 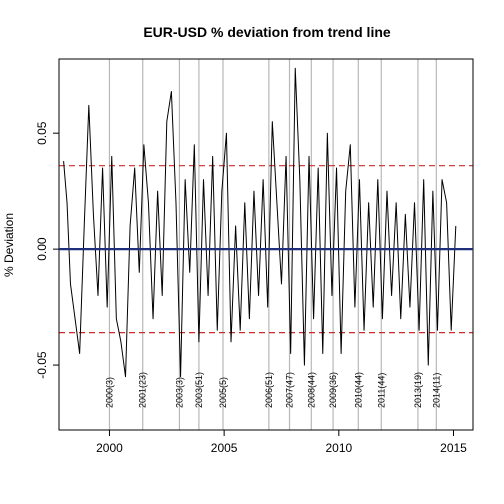 What do you see at coordinates (42, 133) in the screenshot?
I see `y-tick-label: 0.05` at bounding box center [42, 133].